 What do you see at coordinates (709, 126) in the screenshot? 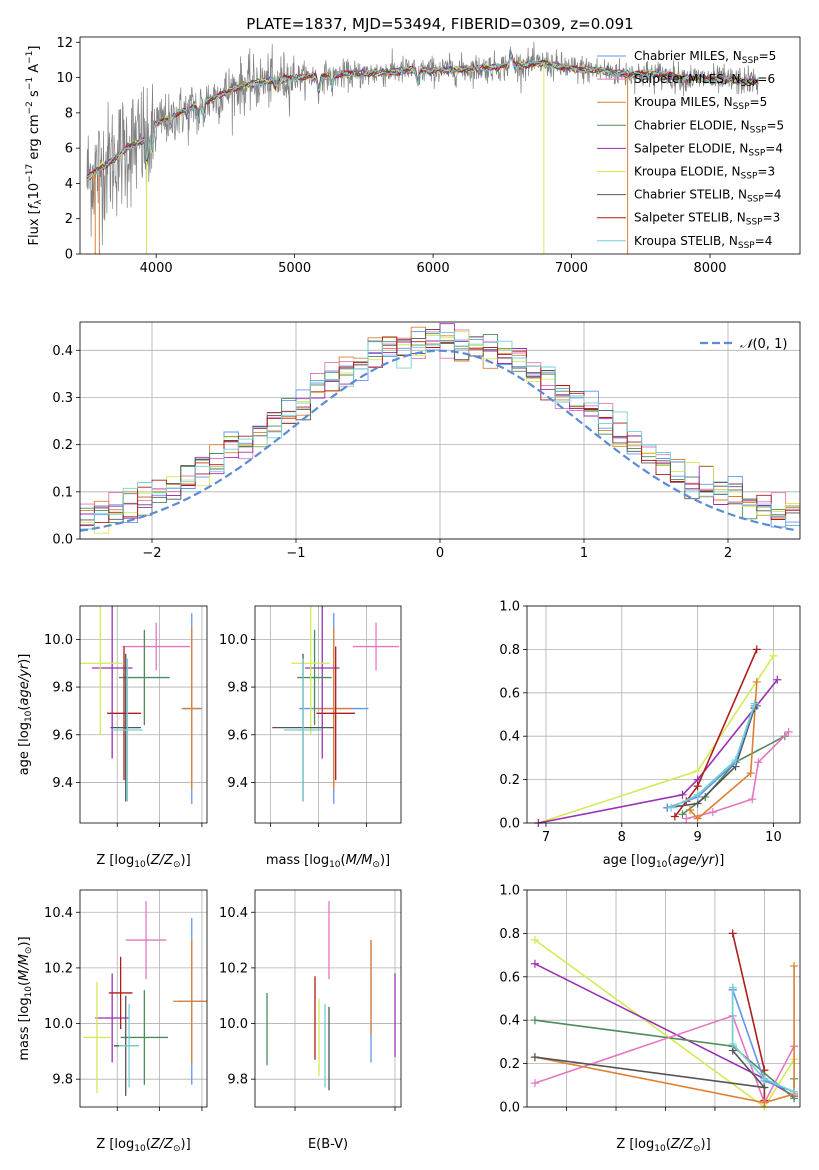
I see `legend-label: Chabrier ELODIE, NSSP=5` at bounding box center [709, 126].